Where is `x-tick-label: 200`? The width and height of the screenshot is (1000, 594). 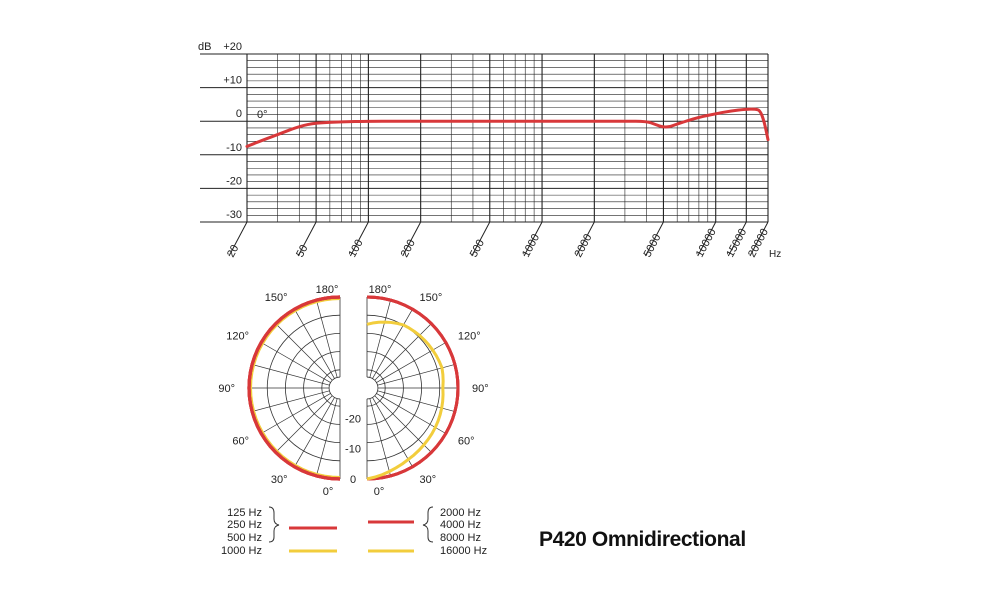 x-tick-label: 200 is located at coordinates (408, 249).